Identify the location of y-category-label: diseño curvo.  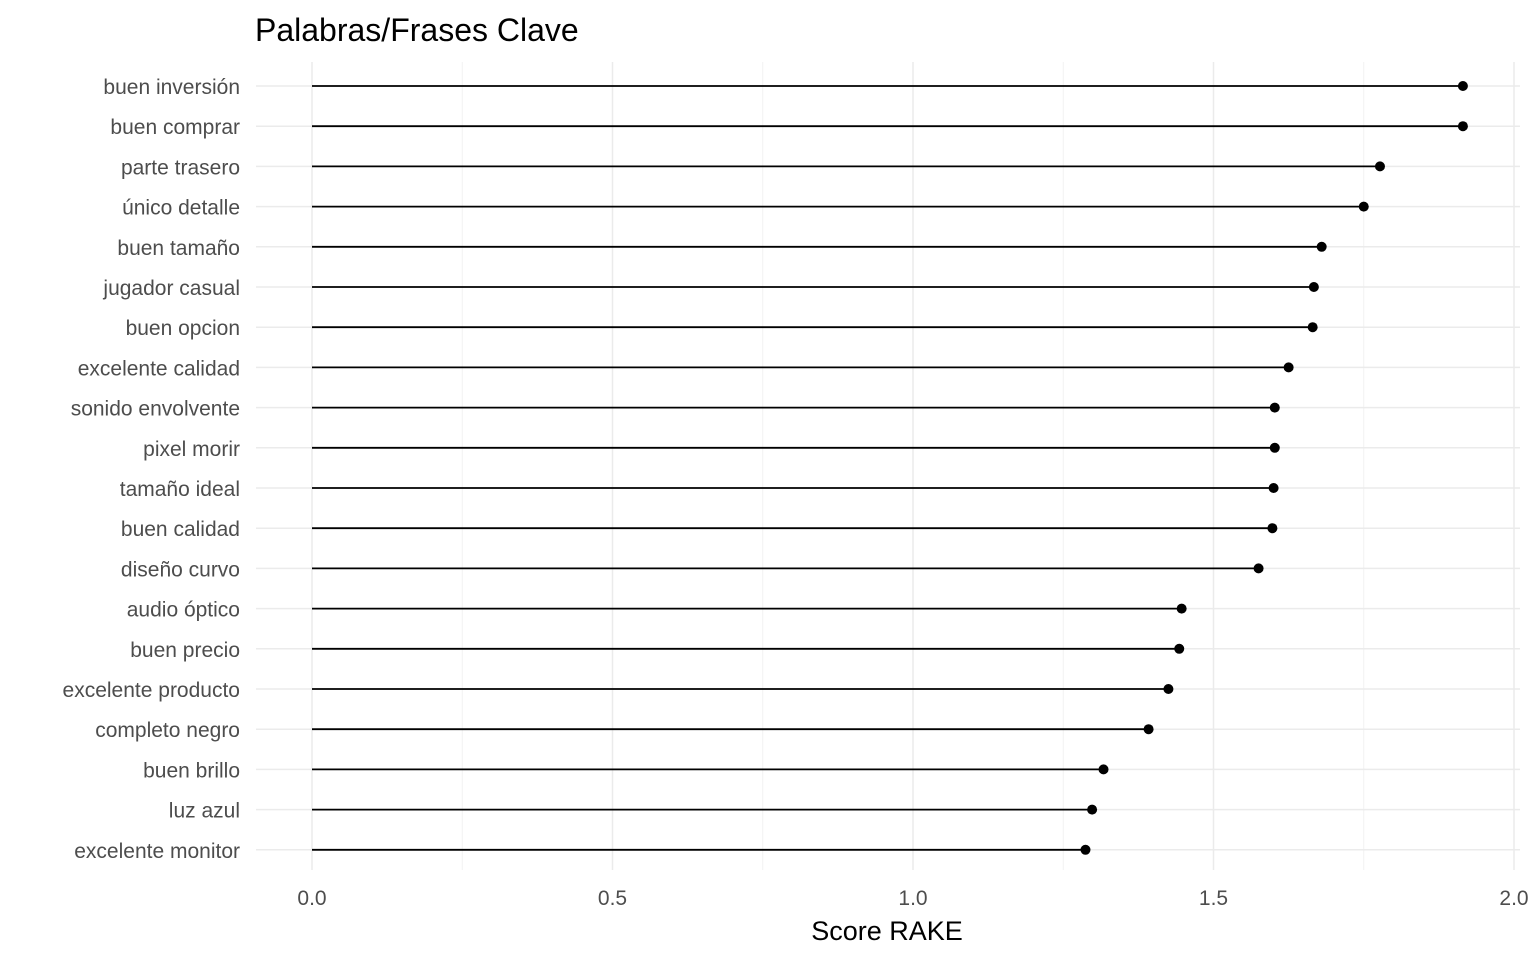
(180, 569).